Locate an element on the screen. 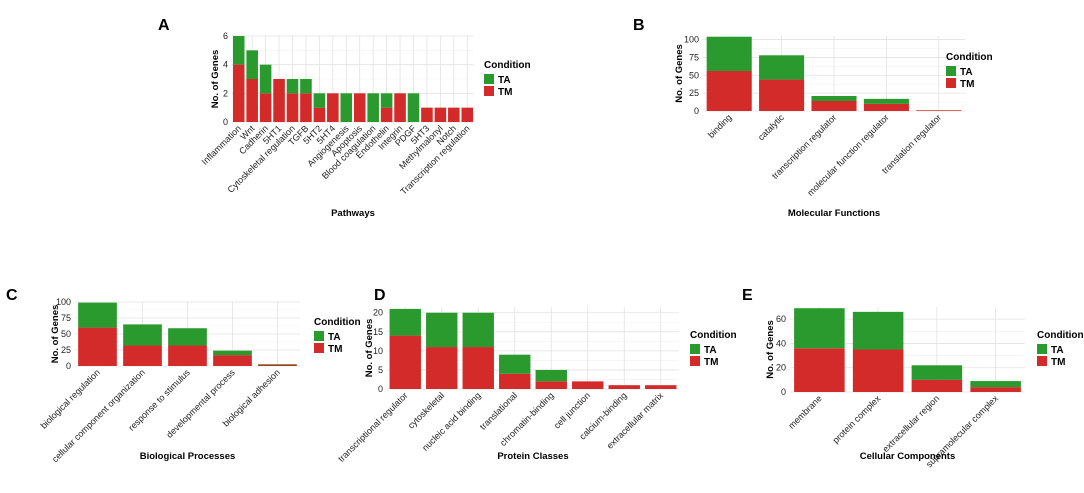 The height and width of the screenshot is (493, 1084). bar-ta-molecular-function-regulator is located at coordinates (886, 101).